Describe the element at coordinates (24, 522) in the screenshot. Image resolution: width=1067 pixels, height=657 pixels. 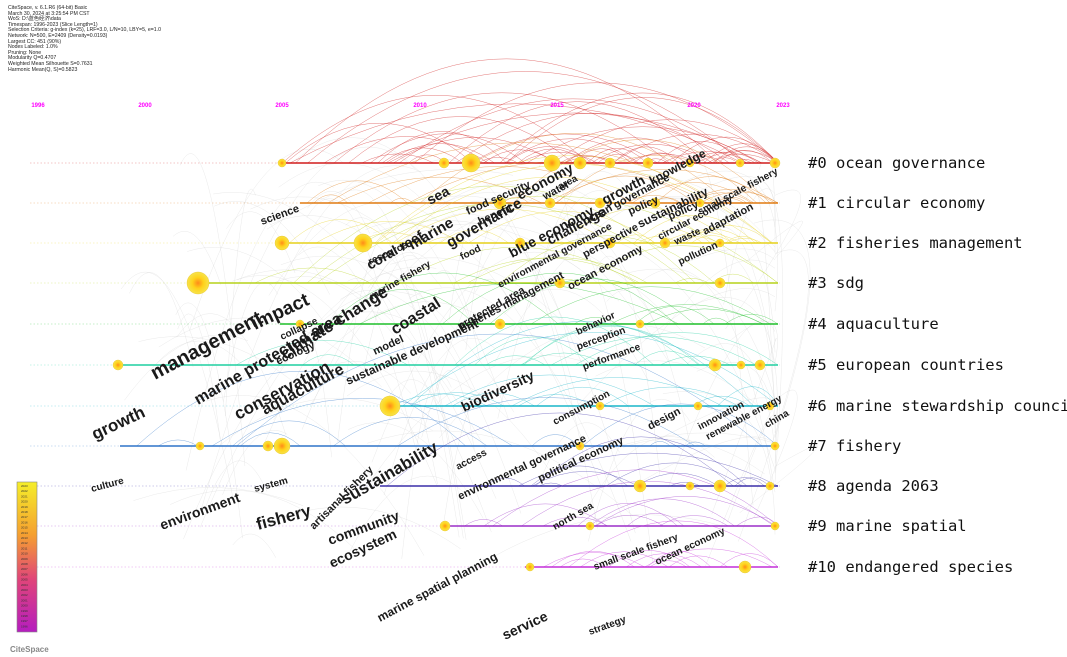
I see `legend-tick: 2016` at that location.